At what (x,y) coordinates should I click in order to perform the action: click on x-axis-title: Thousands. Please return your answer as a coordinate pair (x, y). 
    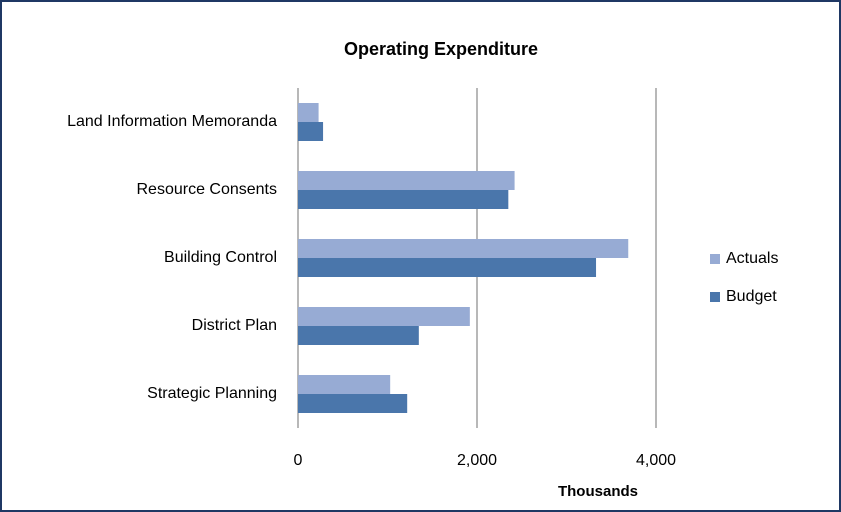
    Looking at the image, I should click on (598, 491).